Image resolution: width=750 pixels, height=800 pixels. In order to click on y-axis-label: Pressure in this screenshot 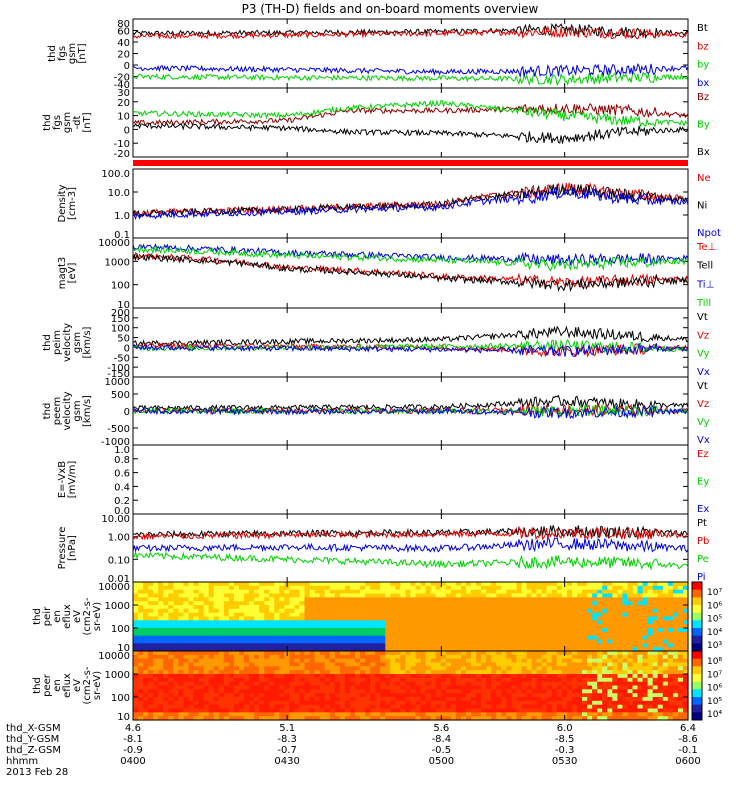, I will do `click(62, 548)`.